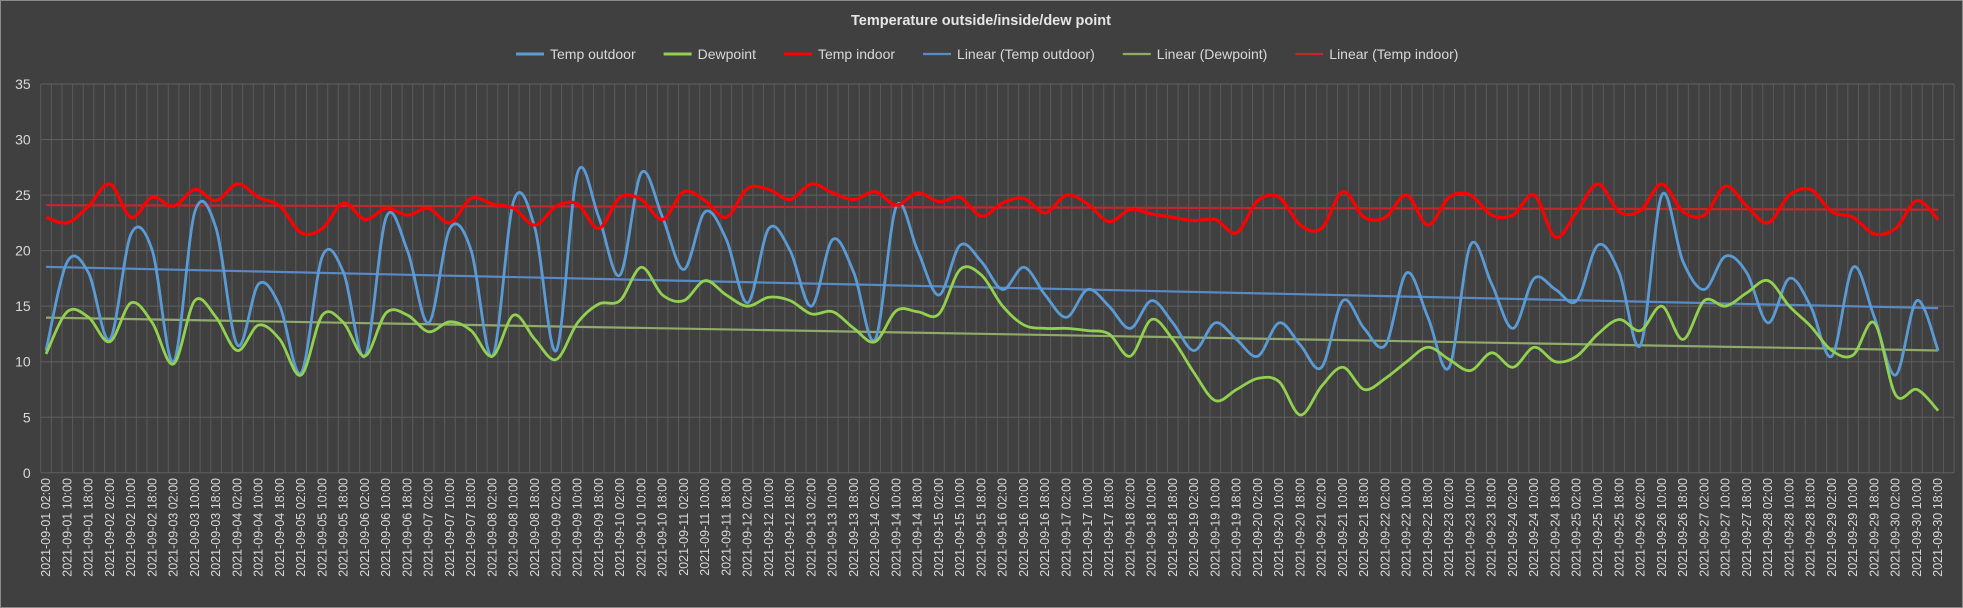  I want to click on x-tick-label: 2021-09-14 02:00, so click(875, 527).